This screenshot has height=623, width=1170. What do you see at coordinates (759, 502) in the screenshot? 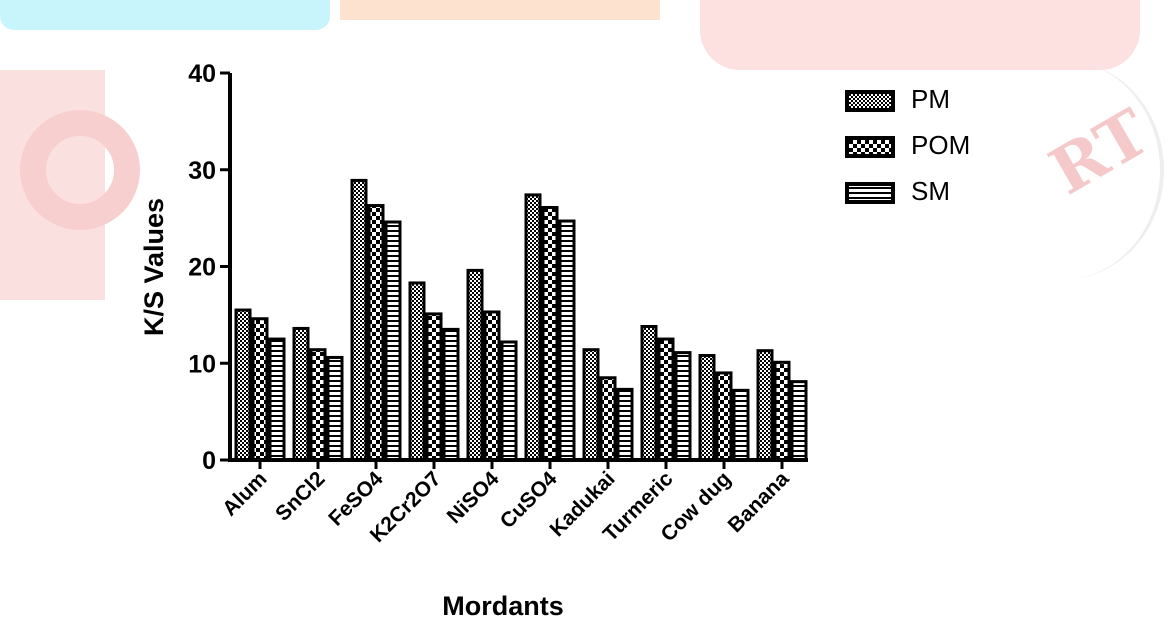
I see `x-tick-label-banana: Banana` at bounding box center [759, 502].